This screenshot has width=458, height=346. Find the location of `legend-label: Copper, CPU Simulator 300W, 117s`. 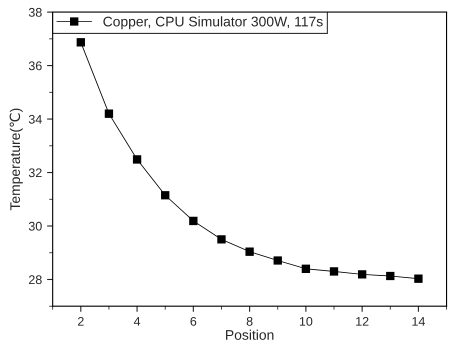

legend-label: Copper, CPU Simulator 300W, 117s is located at coordinates (213, 23).